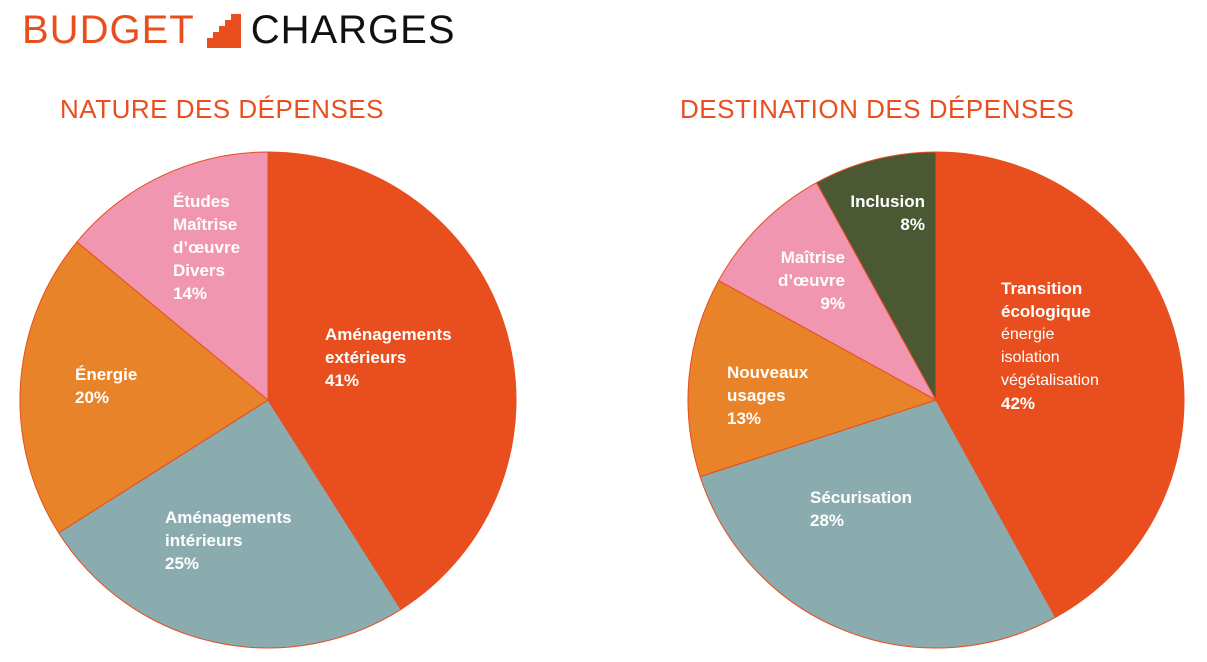 This screenshot has width=1207, height=662. I want to click on brand-charges: CHARGES, so click(353, 30).